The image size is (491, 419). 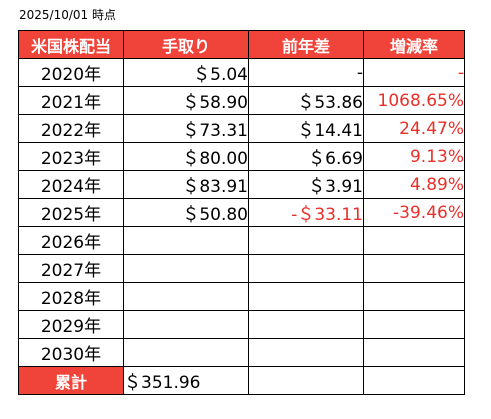 I want to click on table-row: 2030年, so click(x=241, y=352).